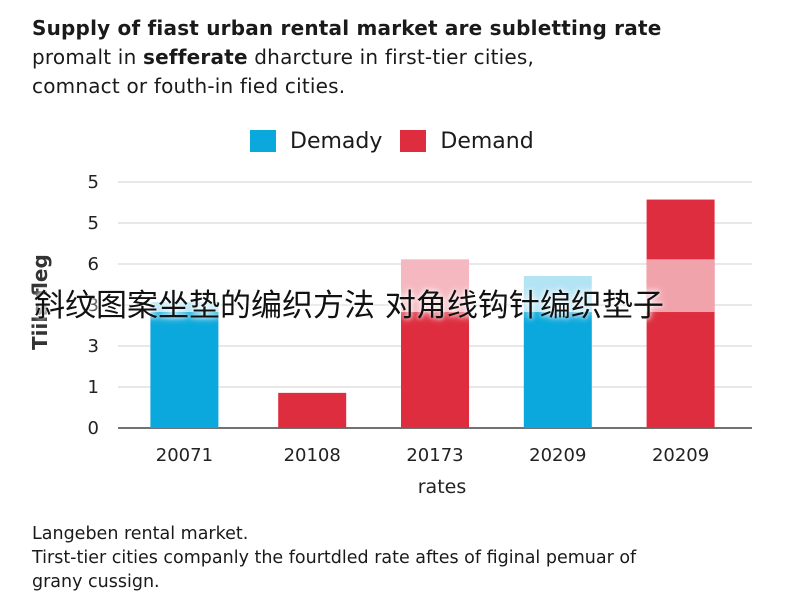 The height and width of the screenshot is (600, 800). I want to click on legend-item-demand: Demand, so click(467, 141).